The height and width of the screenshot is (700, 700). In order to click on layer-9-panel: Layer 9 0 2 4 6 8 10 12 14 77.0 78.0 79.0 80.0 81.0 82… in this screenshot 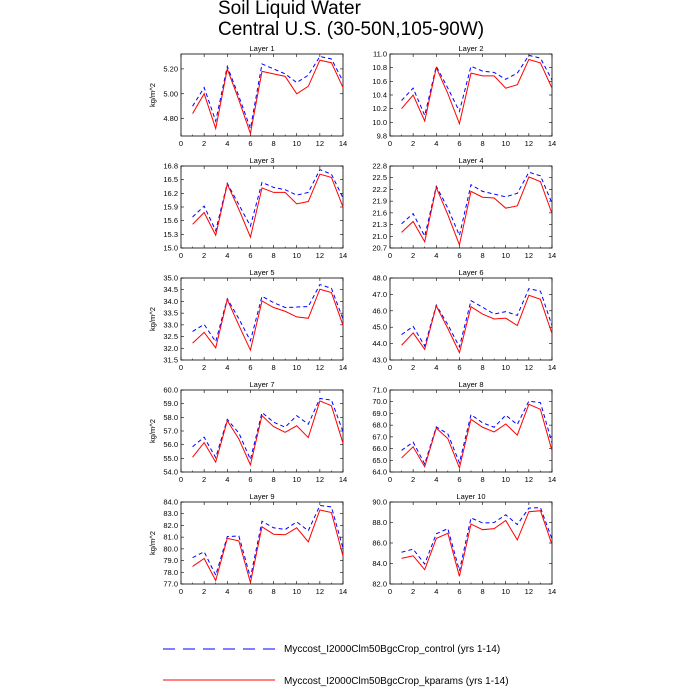, I will do `click(247, 544)`.